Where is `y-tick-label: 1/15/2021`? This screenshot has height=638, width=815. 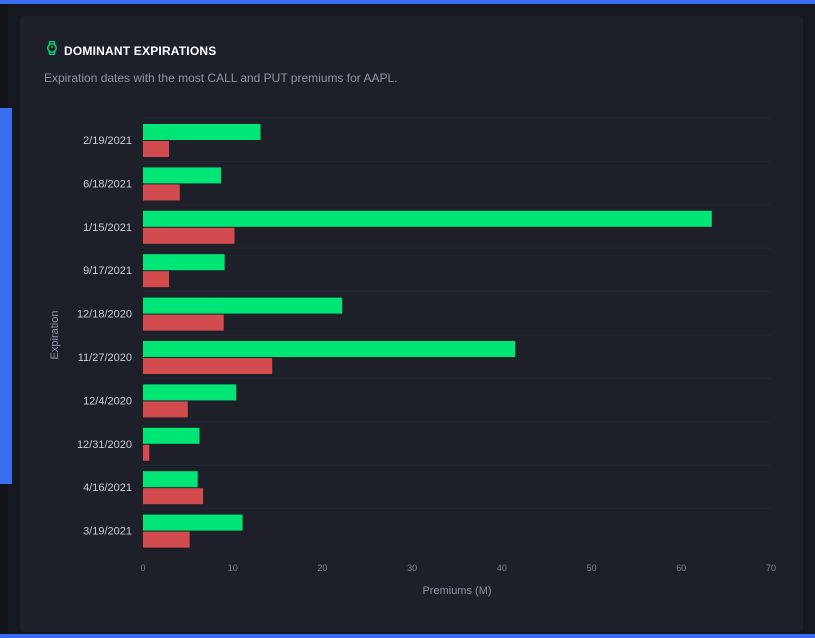 y-tick-label: 1/15/2021 is located at coordinates (107, 228).